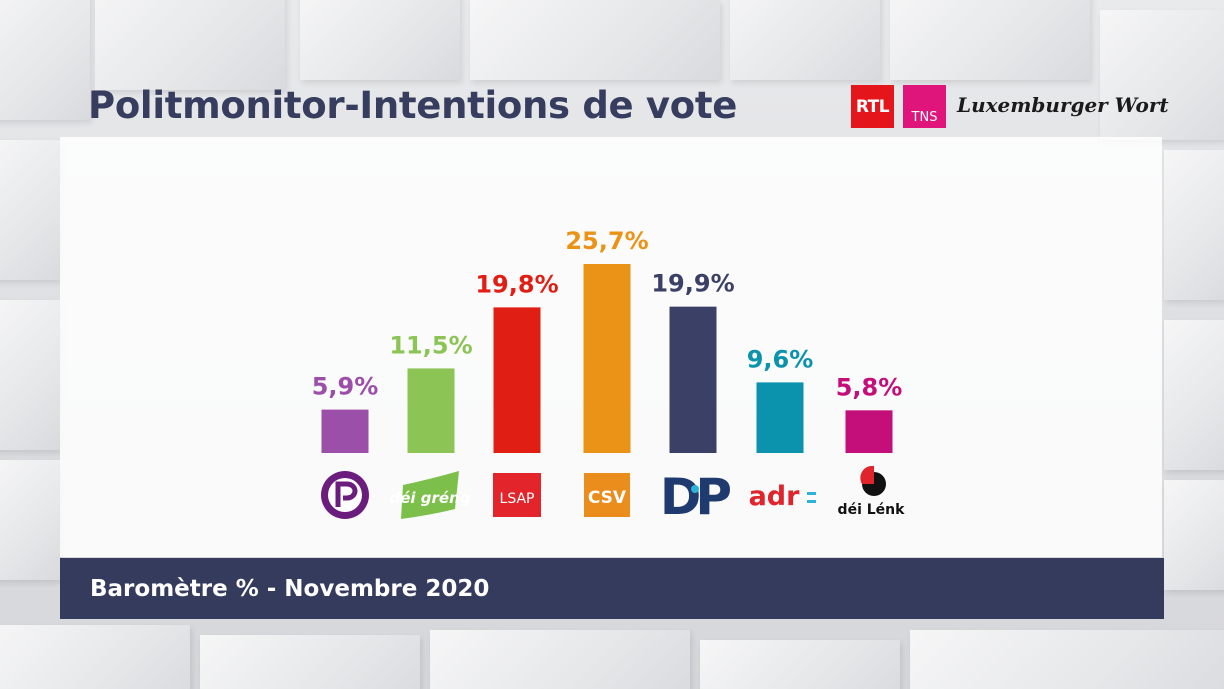 Image resolution: width=1224 pixels, height=689 pixels. Describe the element at coordinates (872, 510) in the screenshot. I see `svg-text: déi Lénk` at that location.